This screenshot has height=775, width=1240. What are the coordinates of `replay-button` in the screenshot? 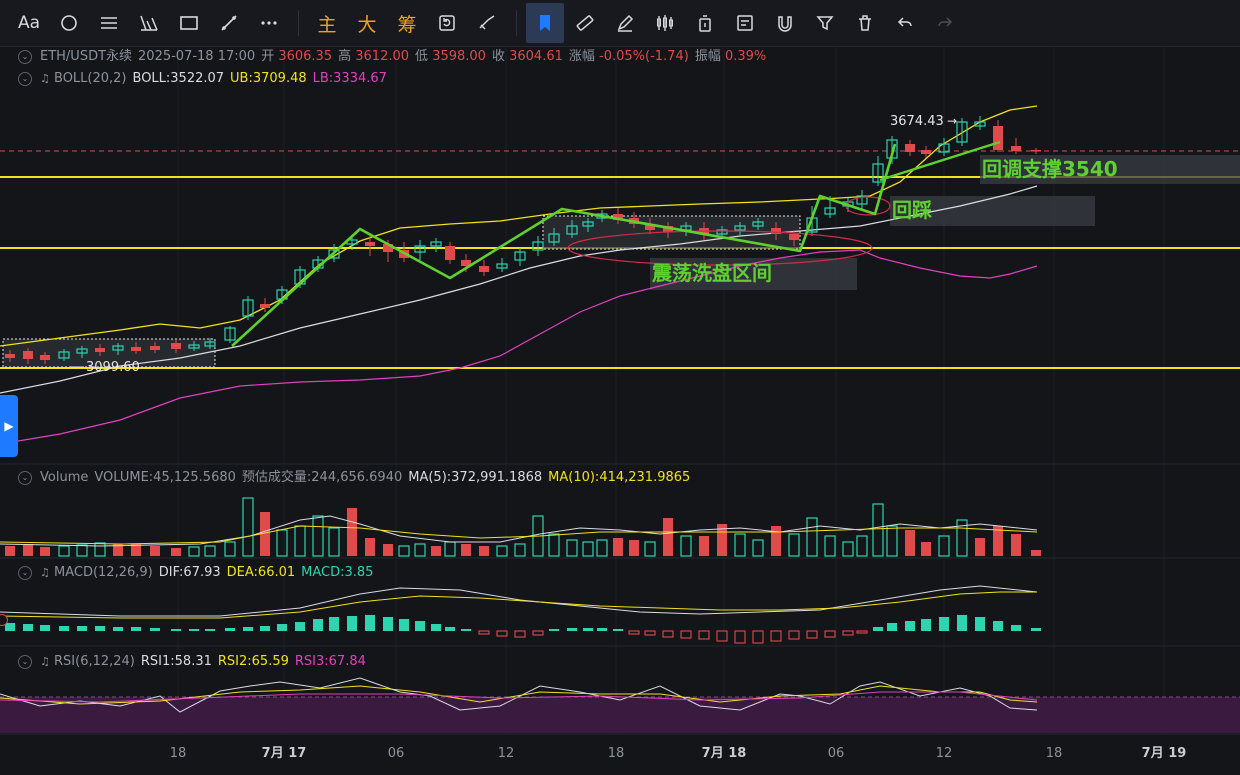 It's located at (447, 23).